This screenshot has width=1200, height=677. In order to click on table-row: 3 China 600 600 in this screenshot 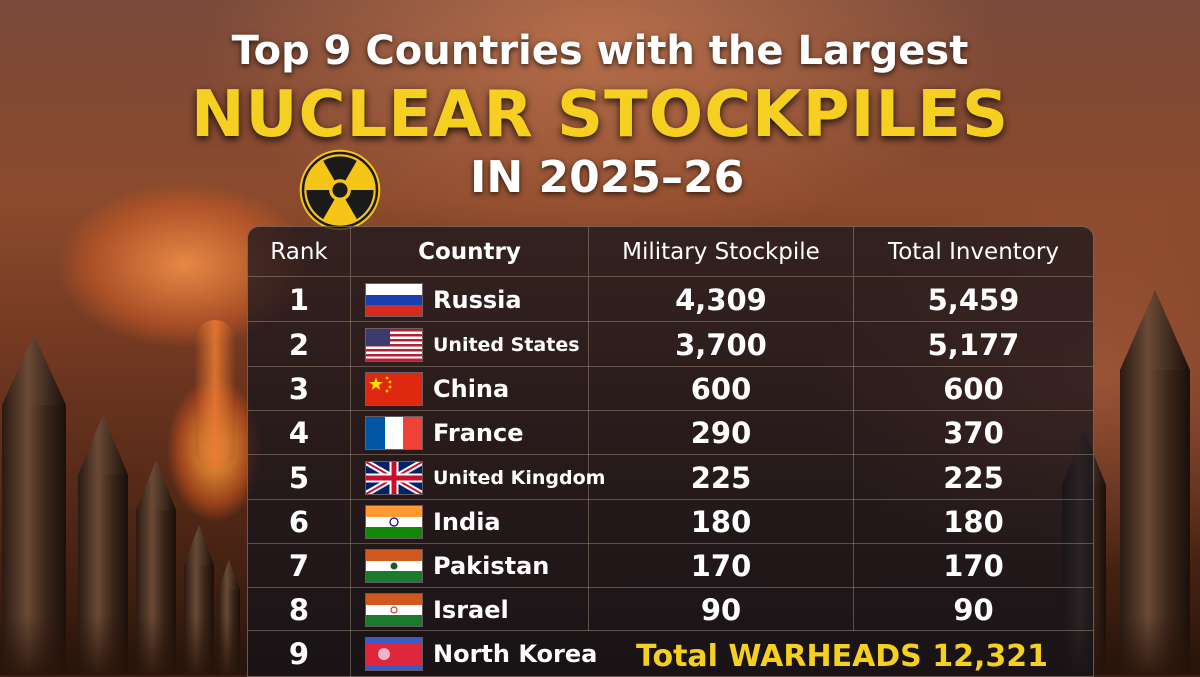, I will do `click(670, 388)`.